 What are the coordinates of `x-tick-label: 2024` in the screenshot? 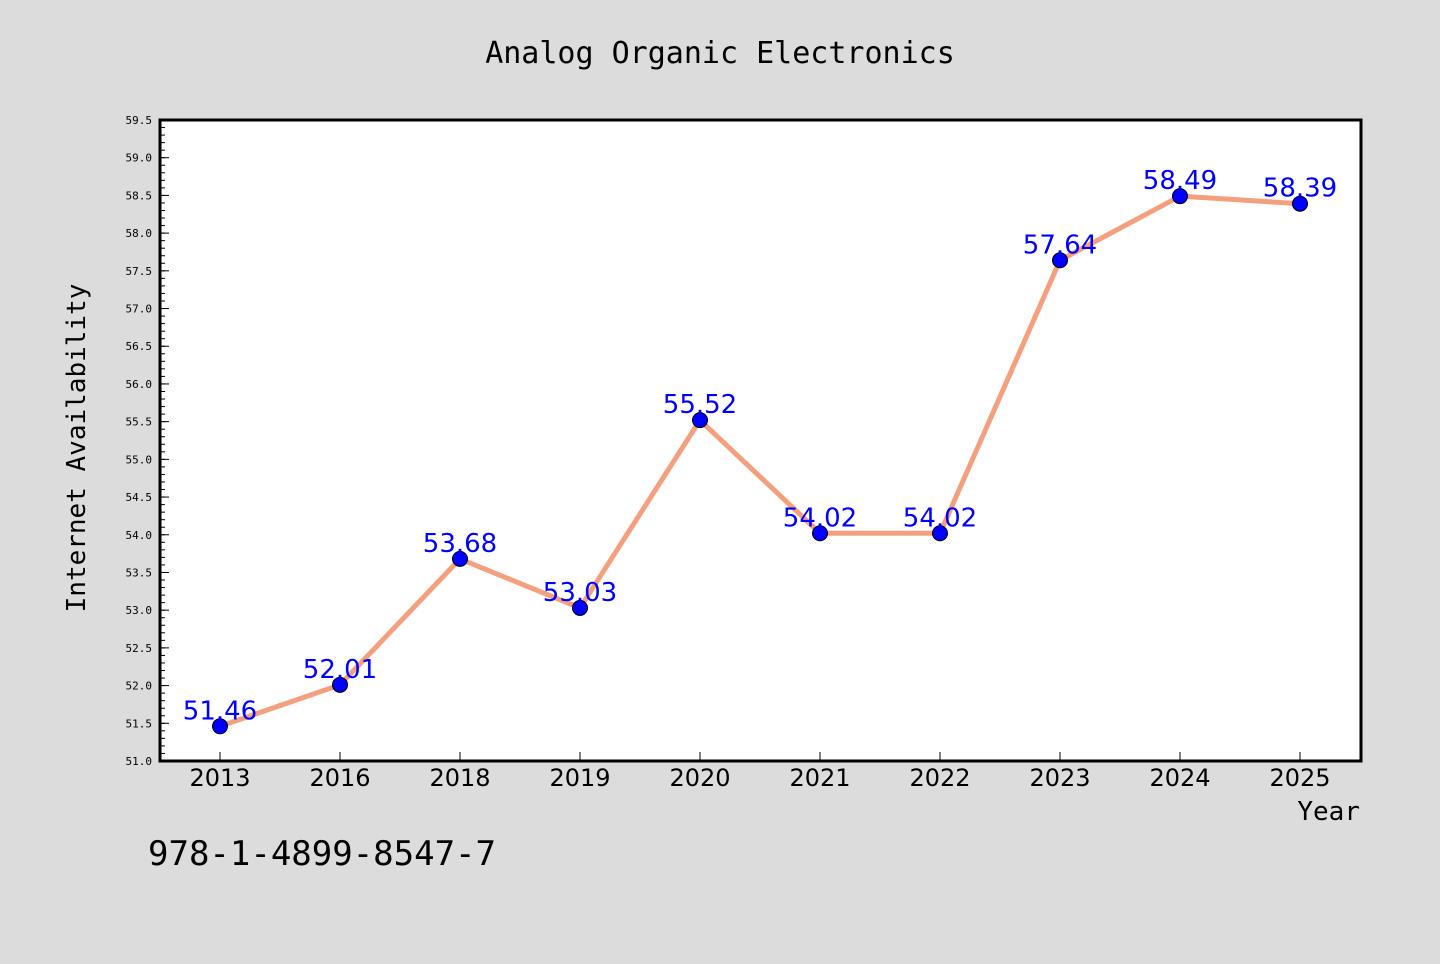 It's located at (1179, 778).